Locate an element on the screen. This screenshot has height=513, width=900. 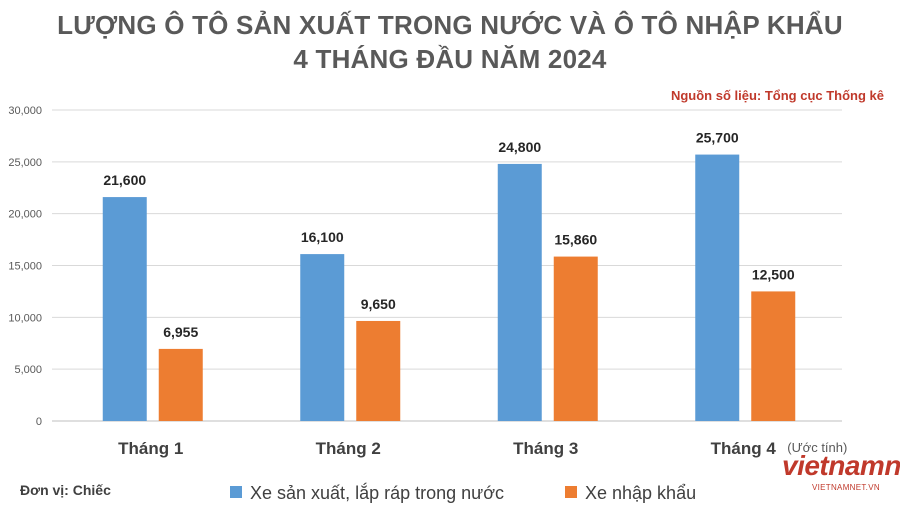
y-tick-label: 0 is located at coordinates (39, 422).